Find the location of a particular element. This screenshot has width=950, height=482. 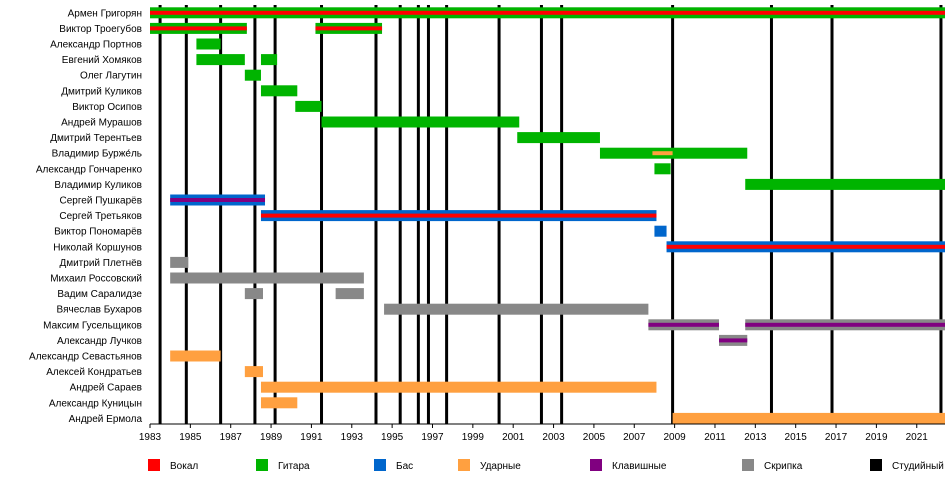

x-tick-label: 2009 is located at coordinates (674, 437).